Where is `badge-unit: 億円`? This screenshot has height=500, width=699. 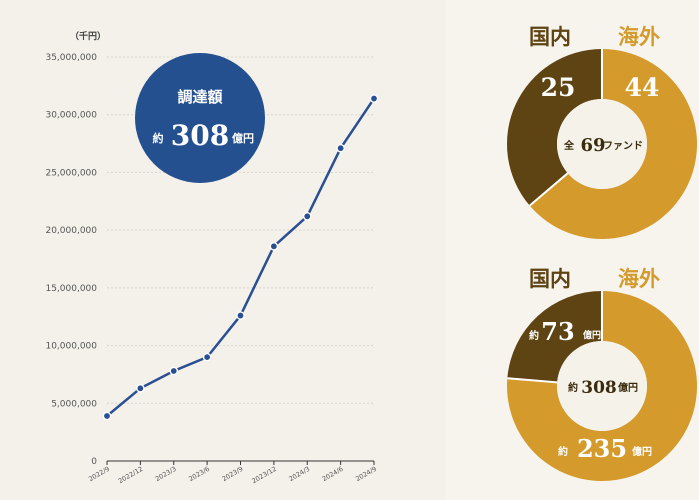 badge-unit: 億円 is located at coordinates (243, 138).